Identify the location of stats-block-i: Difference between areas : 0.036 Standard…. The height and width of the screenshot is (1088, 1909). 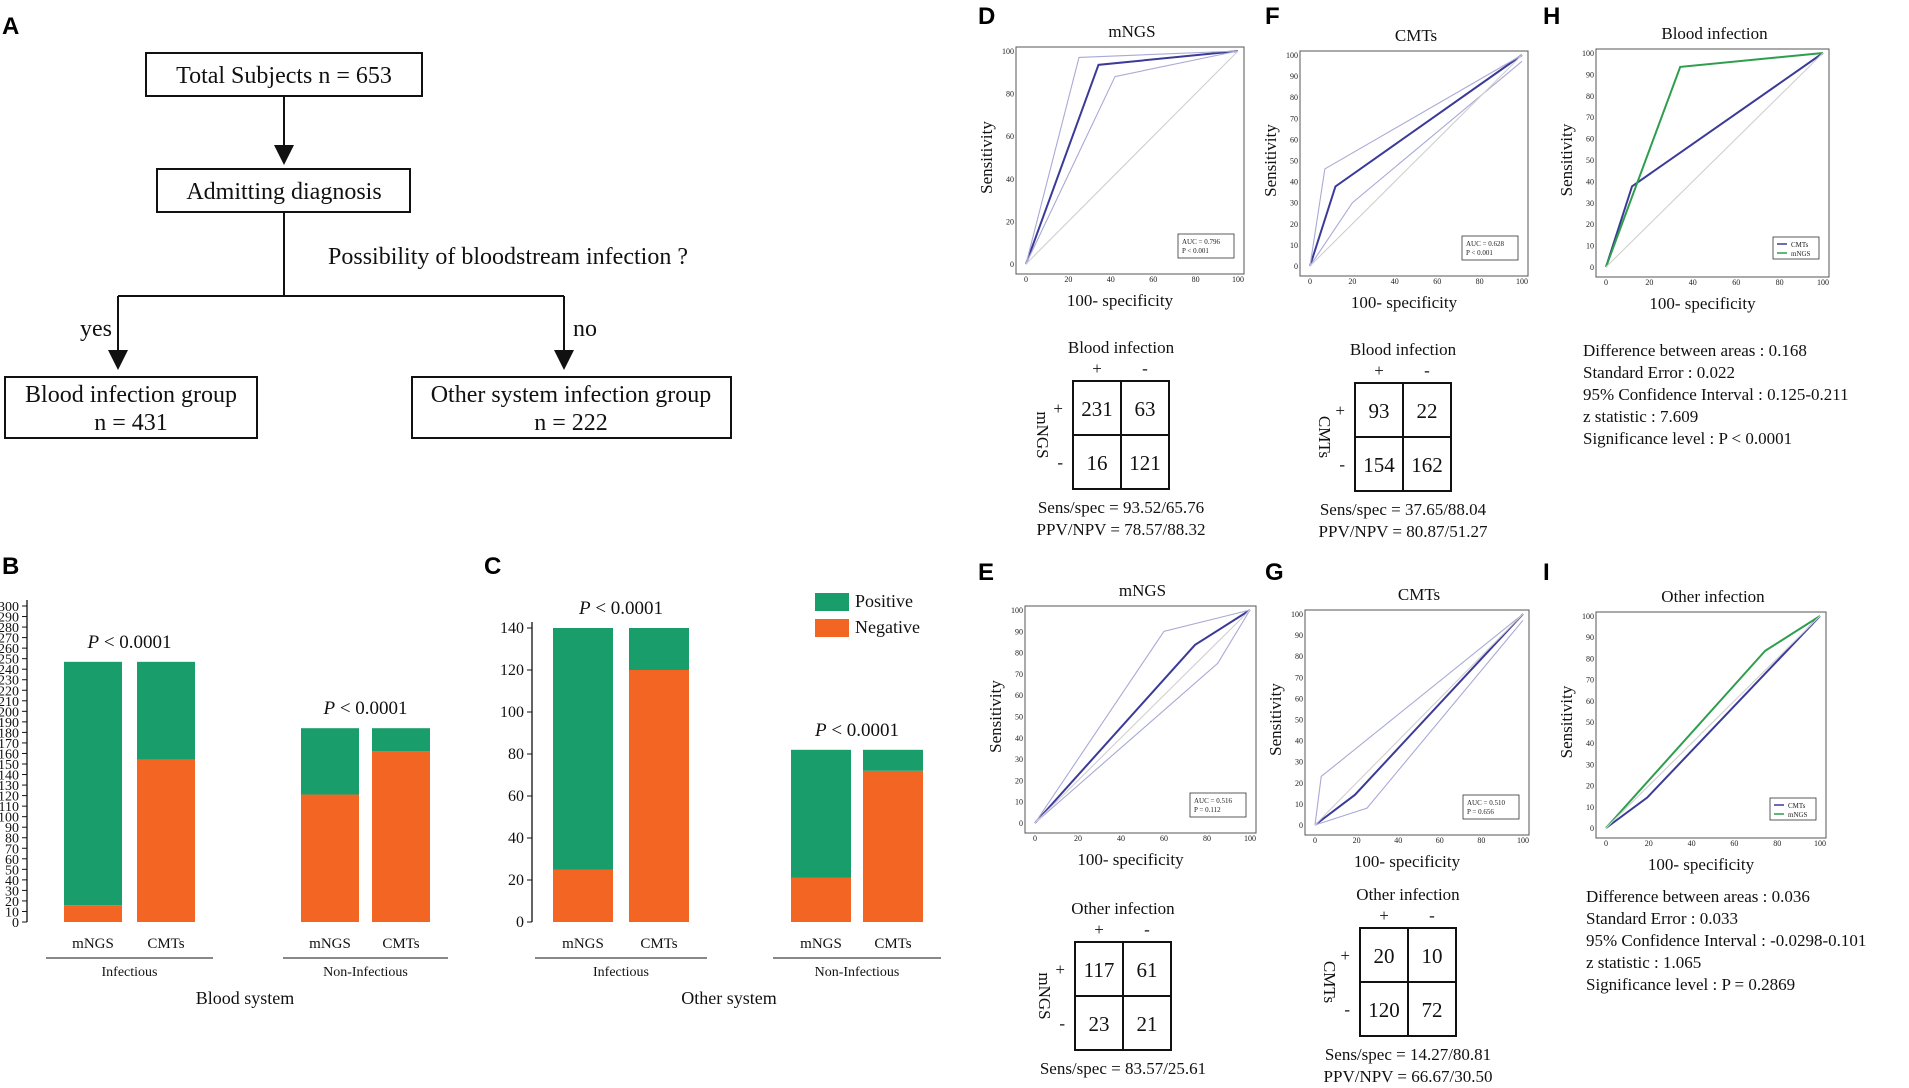
(1726, 940).